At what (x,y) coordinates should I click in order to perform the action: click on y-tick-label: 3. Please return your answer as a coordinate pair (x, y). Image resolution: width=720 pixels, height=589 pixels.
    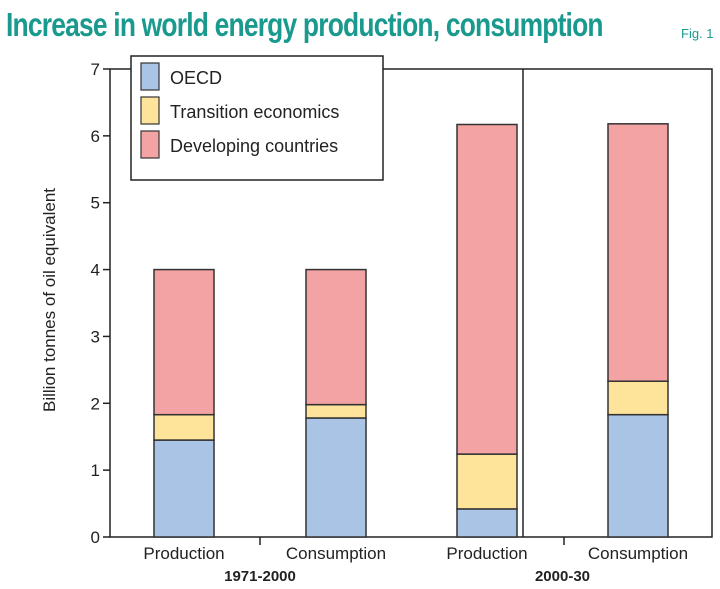
    Looking at the image, I should click on (95, 336).